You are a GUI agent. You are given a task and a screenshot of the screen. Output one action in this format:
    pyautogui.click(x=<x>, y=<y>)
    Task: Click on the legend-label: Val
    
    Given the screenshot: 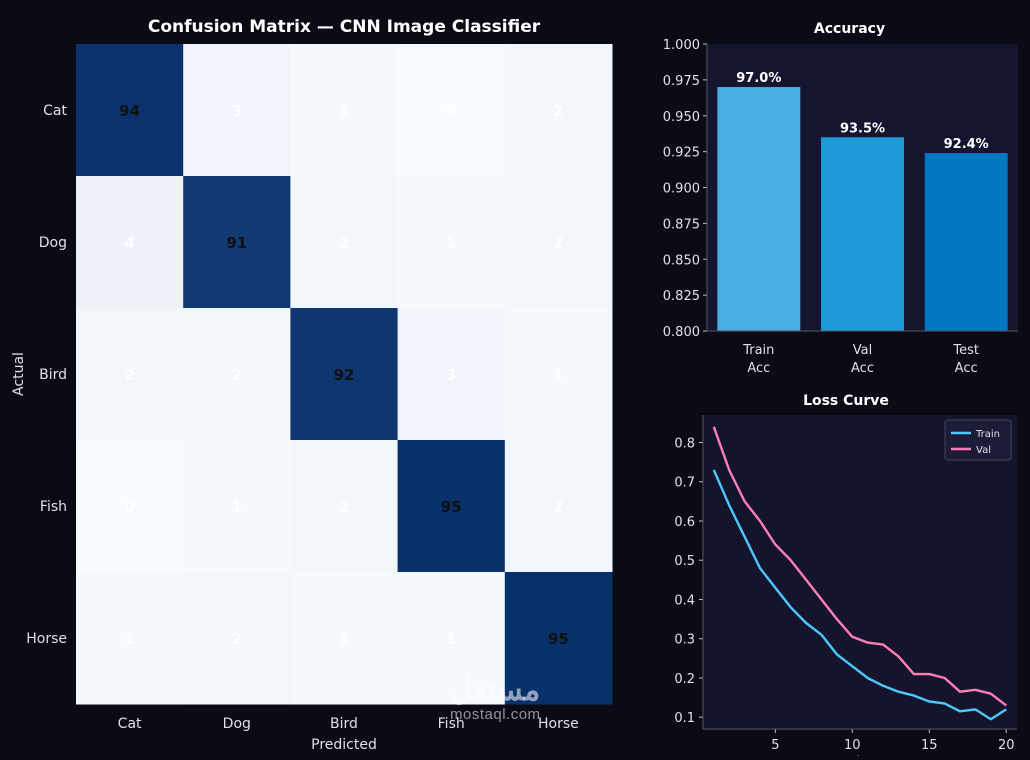 What is the action you would take?
    pyautogui.click(x=983, y=450)
    